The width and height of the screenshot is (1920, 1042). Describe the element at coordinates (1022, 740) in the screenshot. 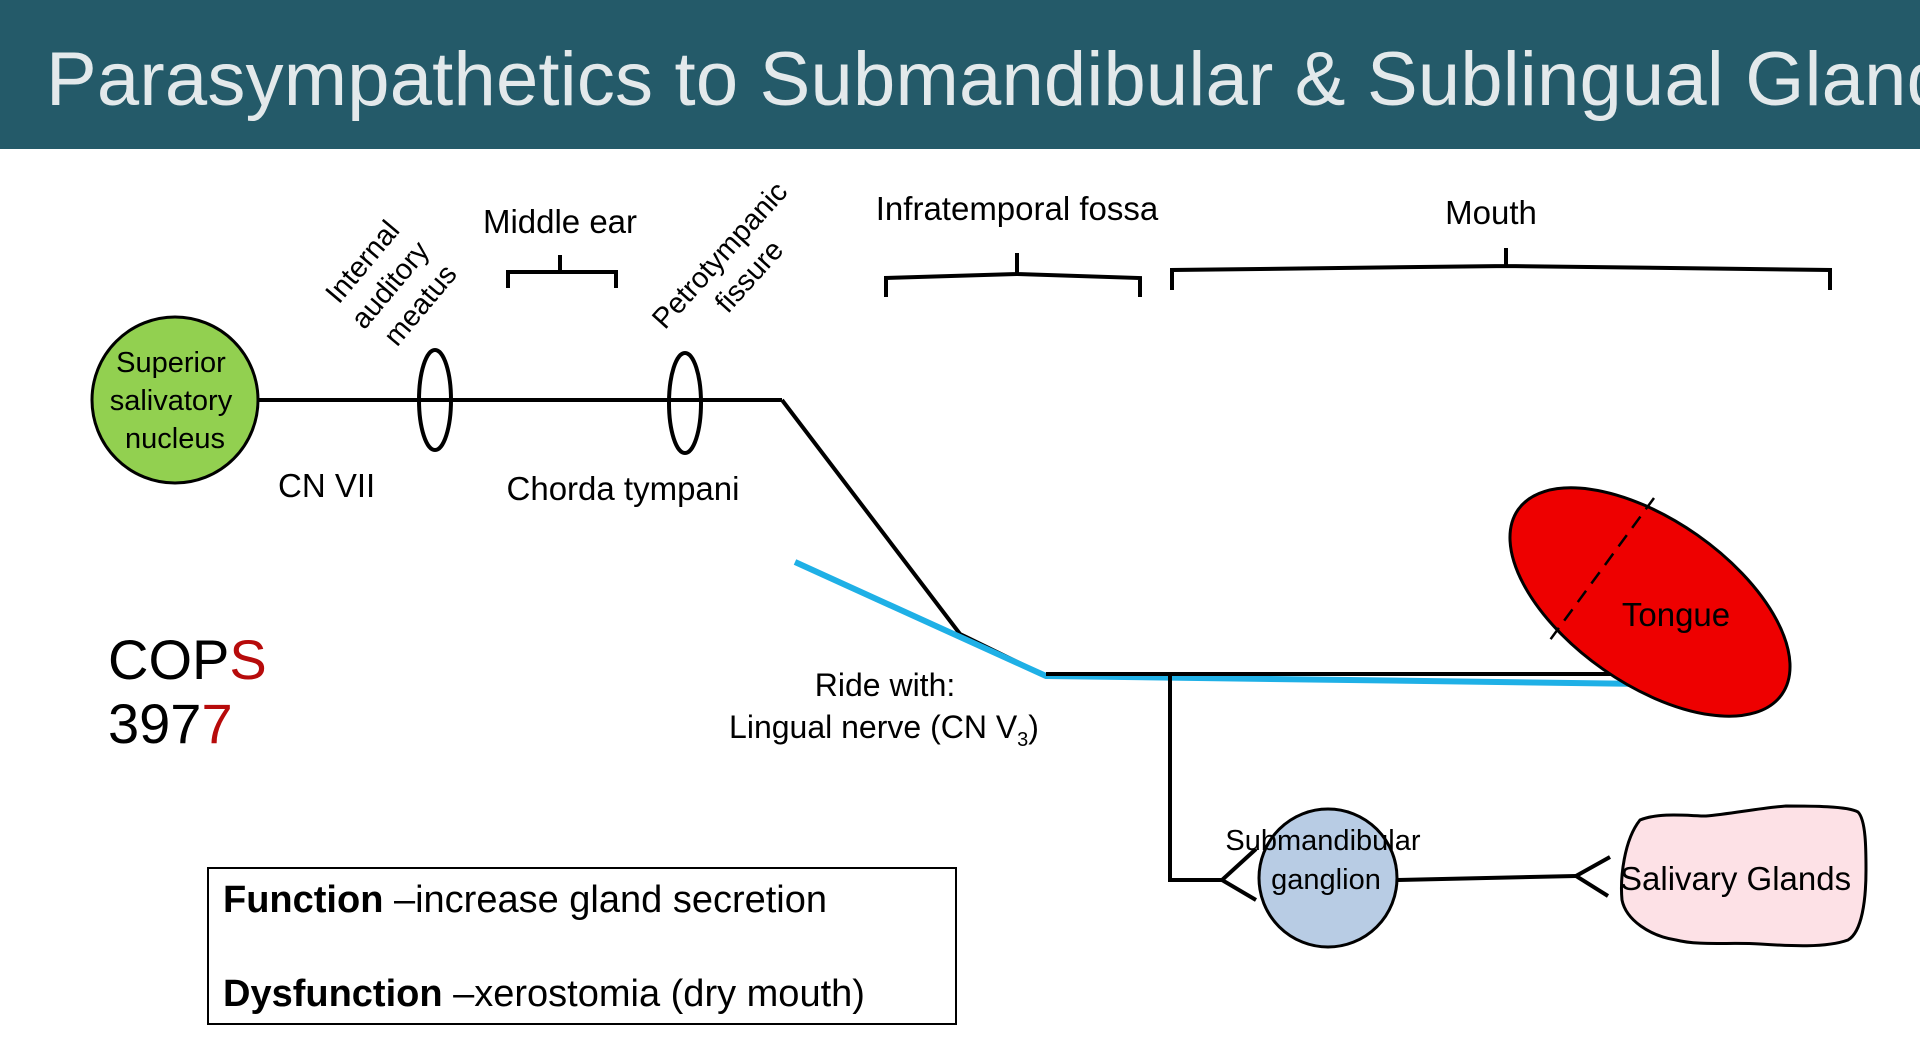

I see `lingual-nerve-subscript: 3` at that location.